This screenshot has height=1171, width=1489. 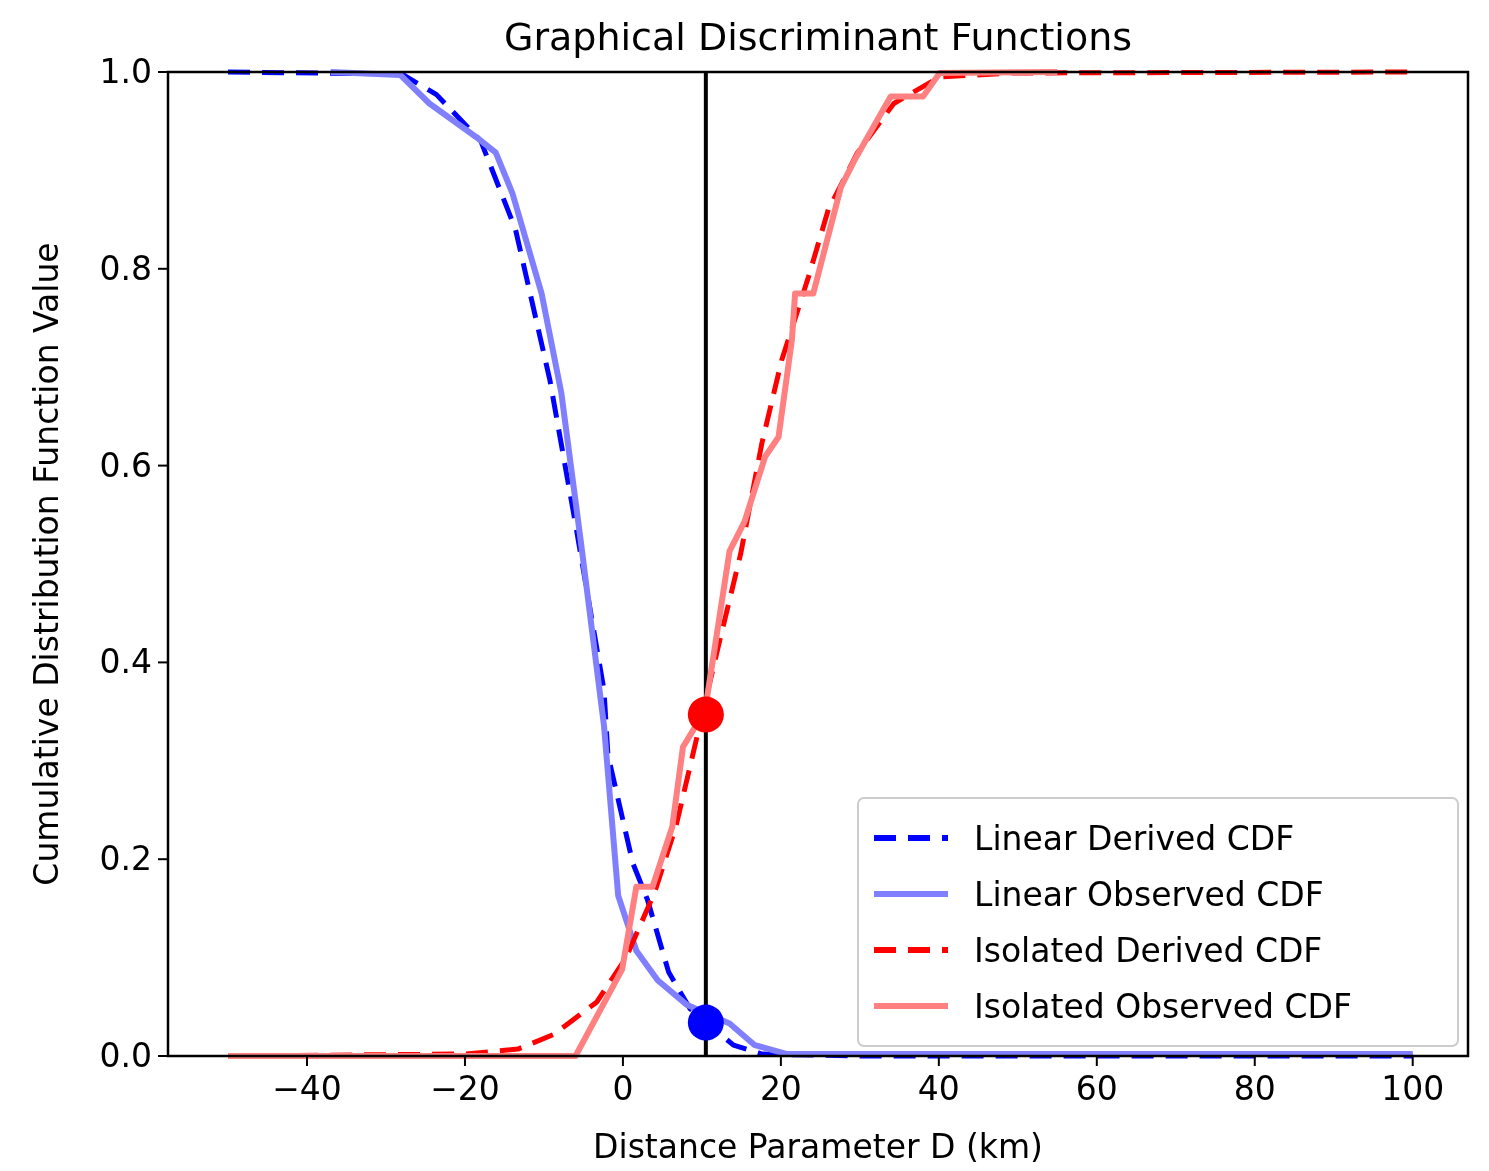 What do you see at coordinates (1413, 1088) in the screenshot?
I see `x-tick-label: 100` at bounding box center [1413, 1088].